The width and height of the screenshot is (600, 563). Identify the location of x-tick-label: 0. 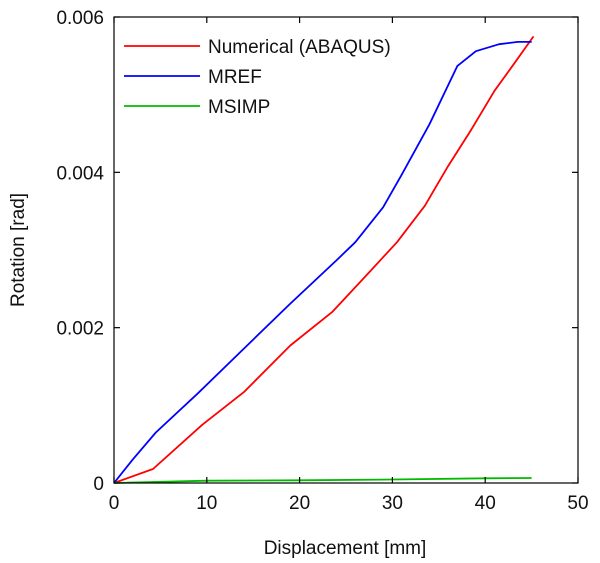
(114, 503).